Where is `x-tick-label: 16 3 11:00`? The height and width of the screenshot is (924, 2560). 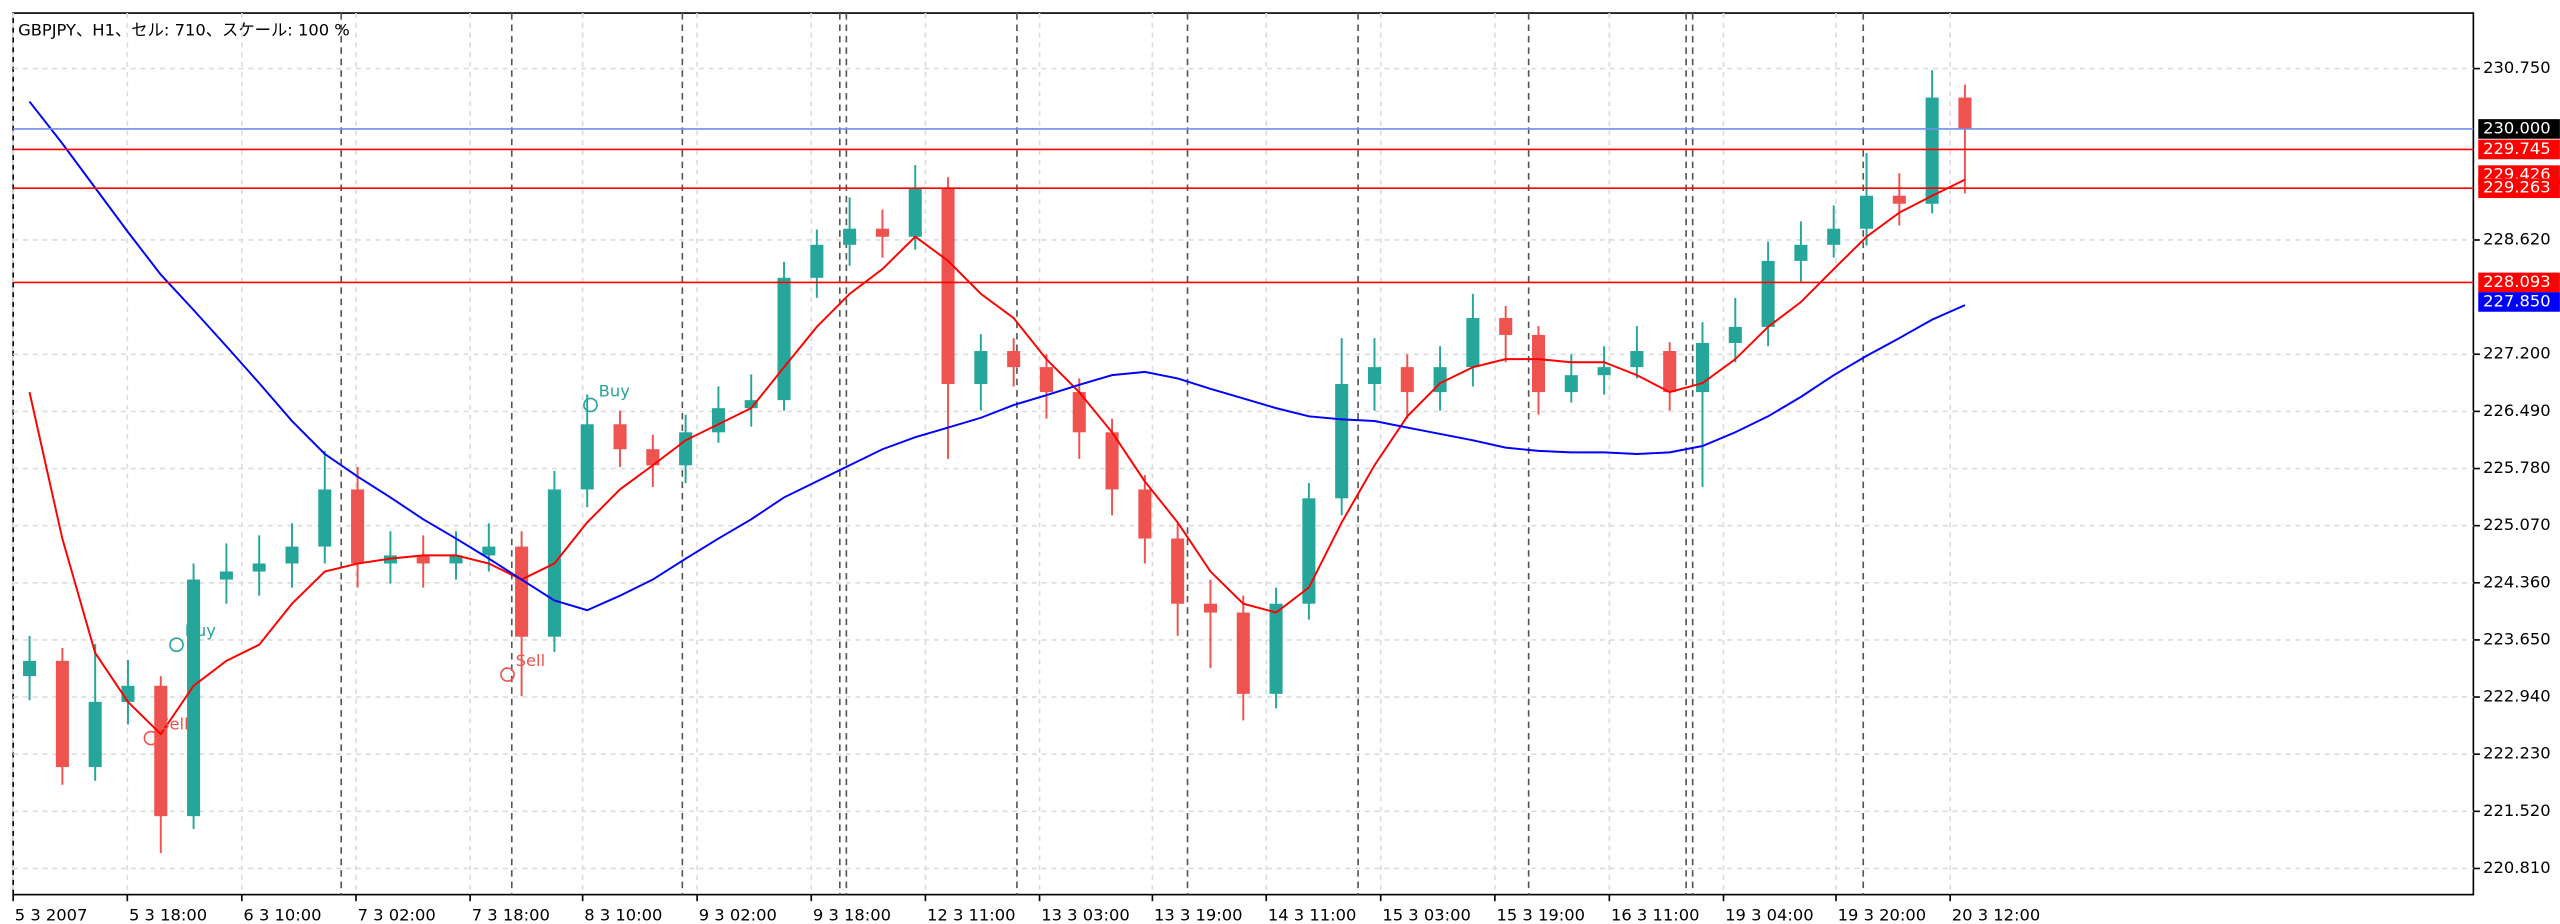
x-tick-label: 16 3 11:00 is located at coordinates (1655, 914).